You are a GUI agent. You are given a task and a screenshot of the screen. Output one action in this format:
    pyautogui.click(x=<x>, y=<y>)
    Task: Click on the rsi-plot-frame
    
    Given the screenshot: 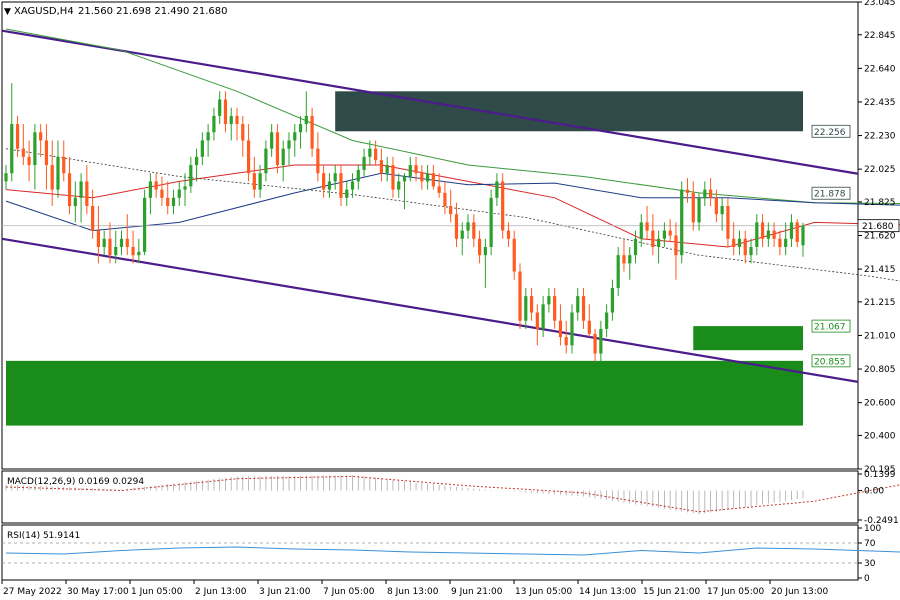 What is the action you would take?
    pyautogui.click(x=430, y=552)
    